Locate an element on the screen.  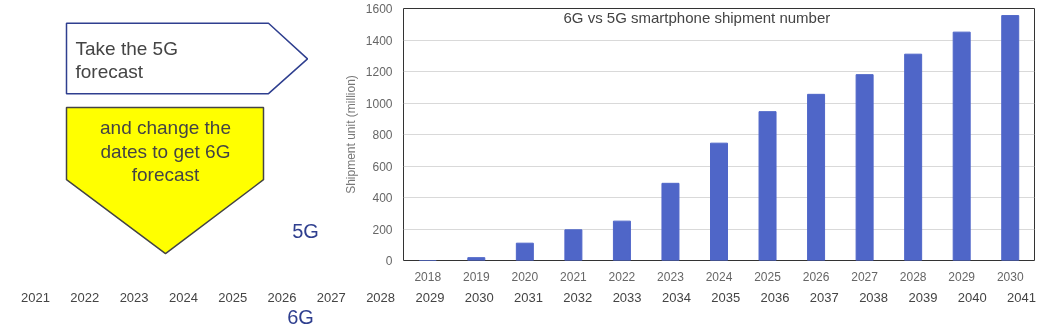
x-tick-label: 2022 is located at coordinates (622, 276).